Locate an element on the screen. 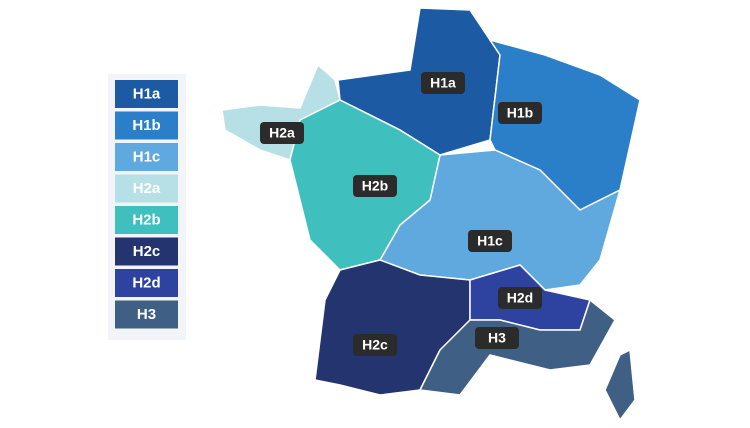 Image resolution: width=750 pixels, height=428 pixels. map-label: H2c is located at coordinates (375, 345).